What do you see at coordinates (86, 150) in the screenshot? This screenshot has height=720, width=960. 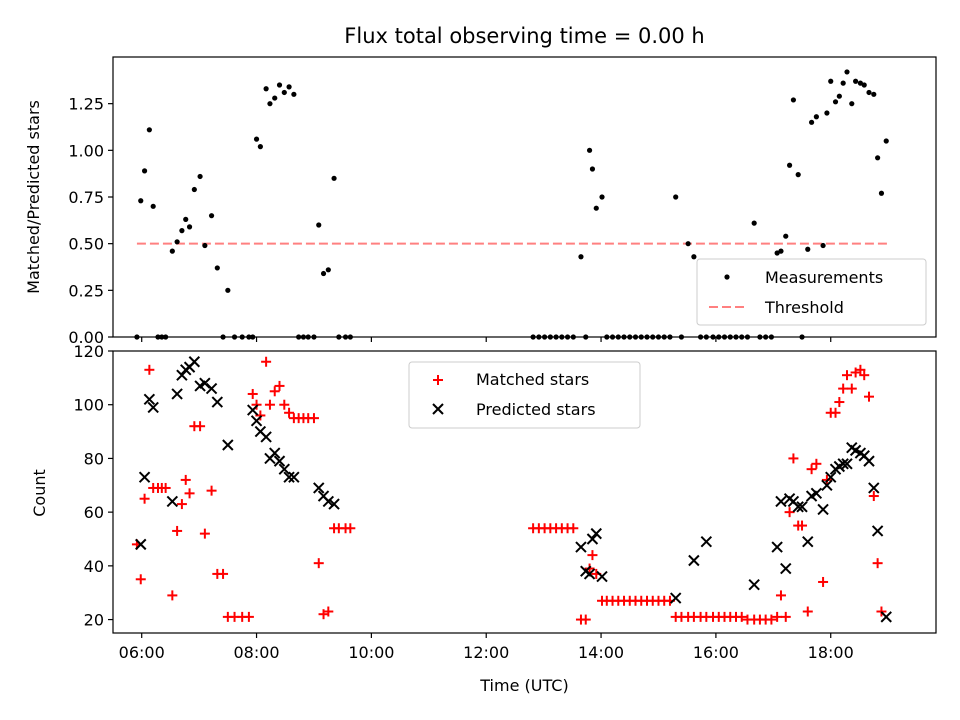 I see `top-y-tick-label: 1.00` at bounding box center [86, 150].